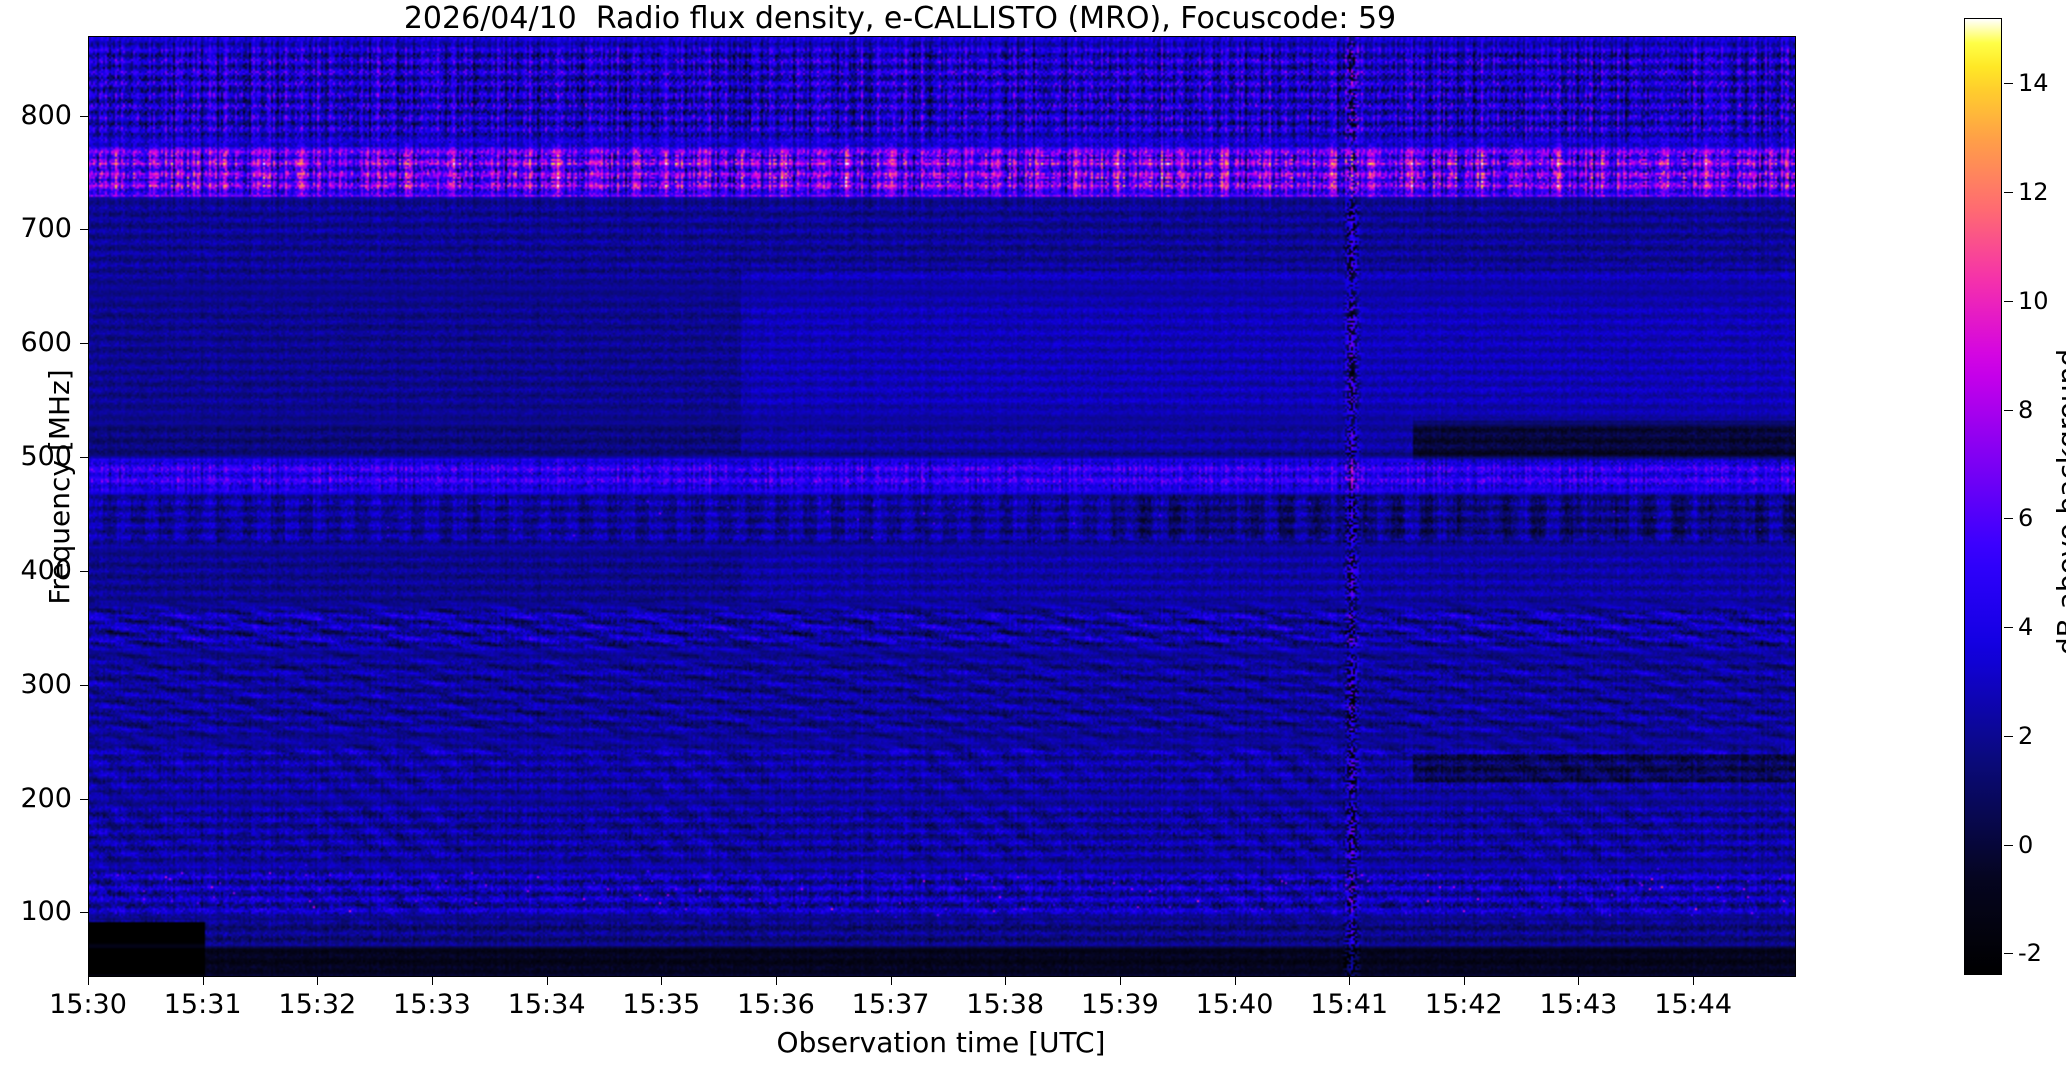 The height and width of the screenshot is (1067, 2066). What do you see at coordinates (432, 1004) in the screenshot?
I see `x-tick-label: 15:33` at bounding box center [432, 1004].